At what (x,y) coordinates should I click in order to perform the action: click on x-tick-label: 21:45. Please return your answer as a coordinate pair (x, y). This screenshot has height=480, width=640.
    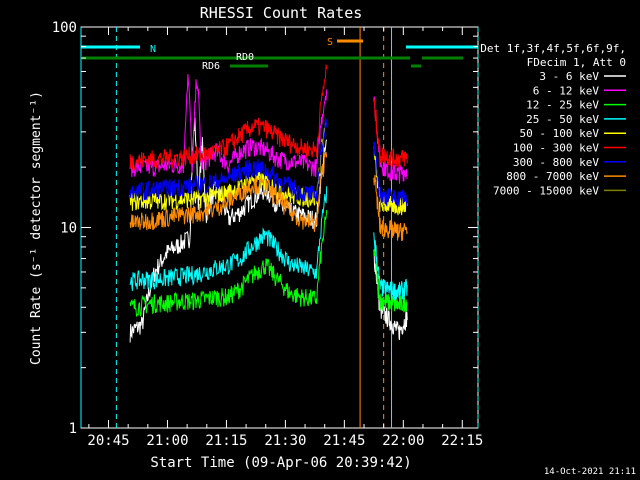
    Looking at the image, I should click on (344, 441).